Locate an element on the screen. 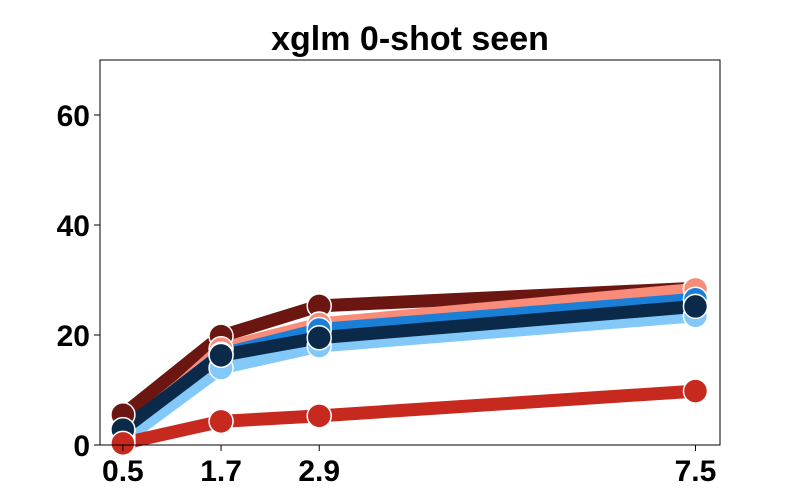 This screenshot has height=500, width=800. series-6-line is located at coordinates (409, 417).